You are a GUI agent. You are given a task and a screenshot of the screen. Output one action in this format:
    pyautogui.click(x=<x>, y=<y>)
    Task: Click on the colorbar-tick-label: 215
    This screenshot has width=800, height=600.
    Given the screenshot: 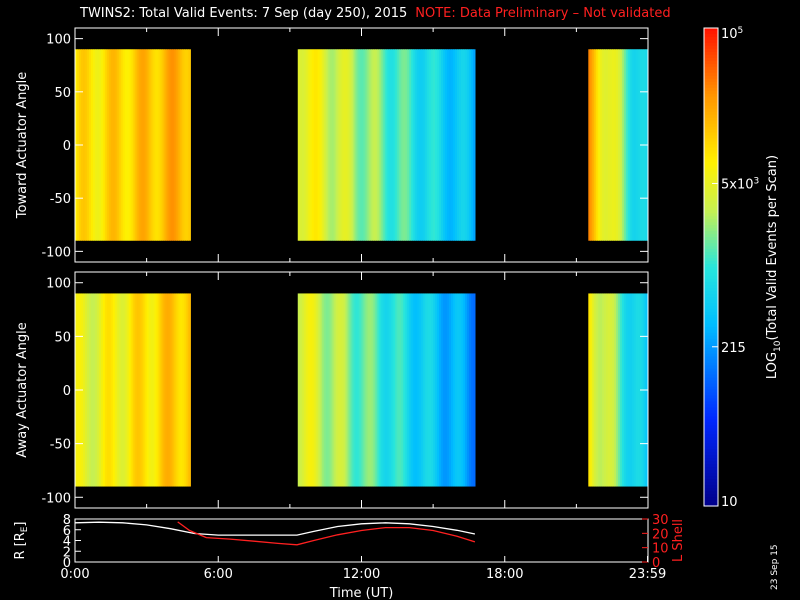 What is the action you would take?
    pyautogui.click(x=733, y=348)
    